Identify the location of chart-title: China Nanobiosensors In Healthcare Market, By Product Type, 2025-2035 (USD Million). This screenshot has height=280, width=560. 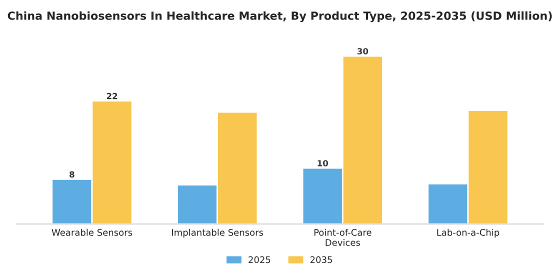
(280, 16).